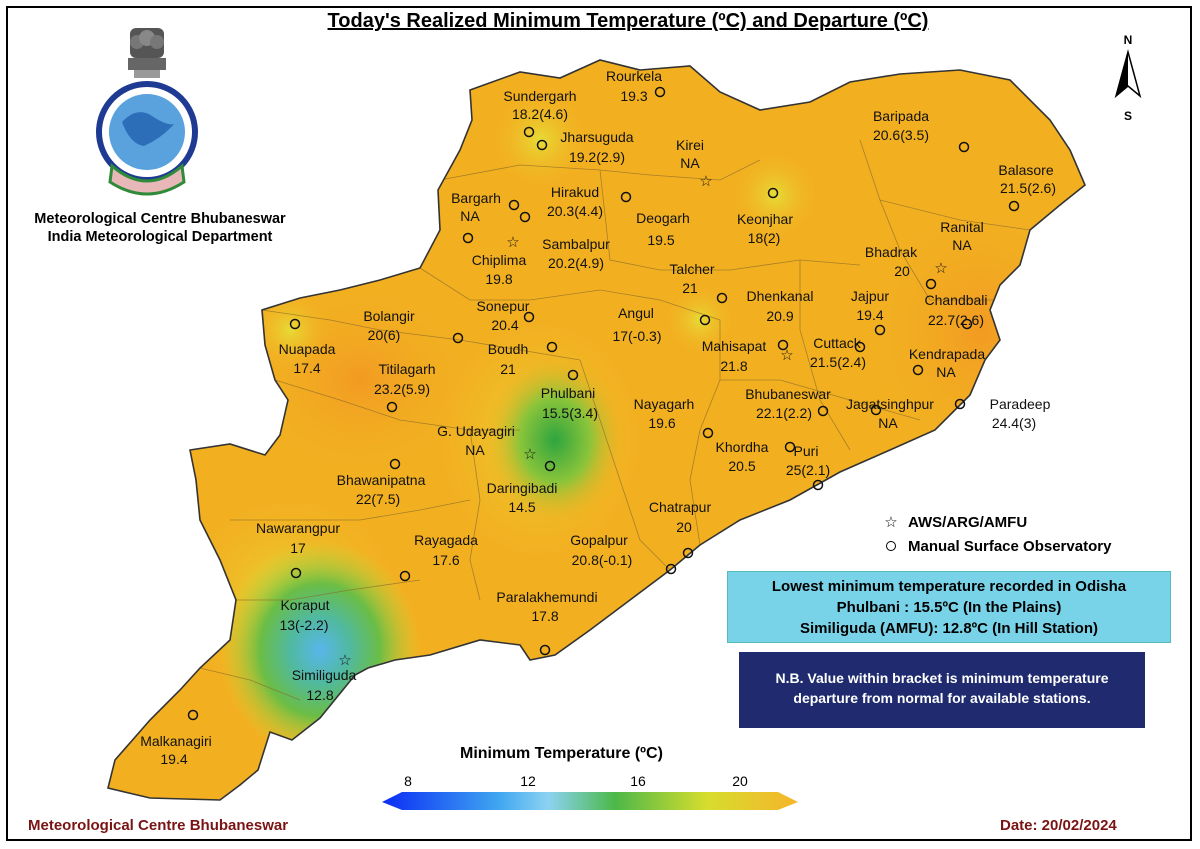 The image size is (1200, 849). I want to click on colorbar-title: Minimum Temperature (ºC), so click(561, 753).